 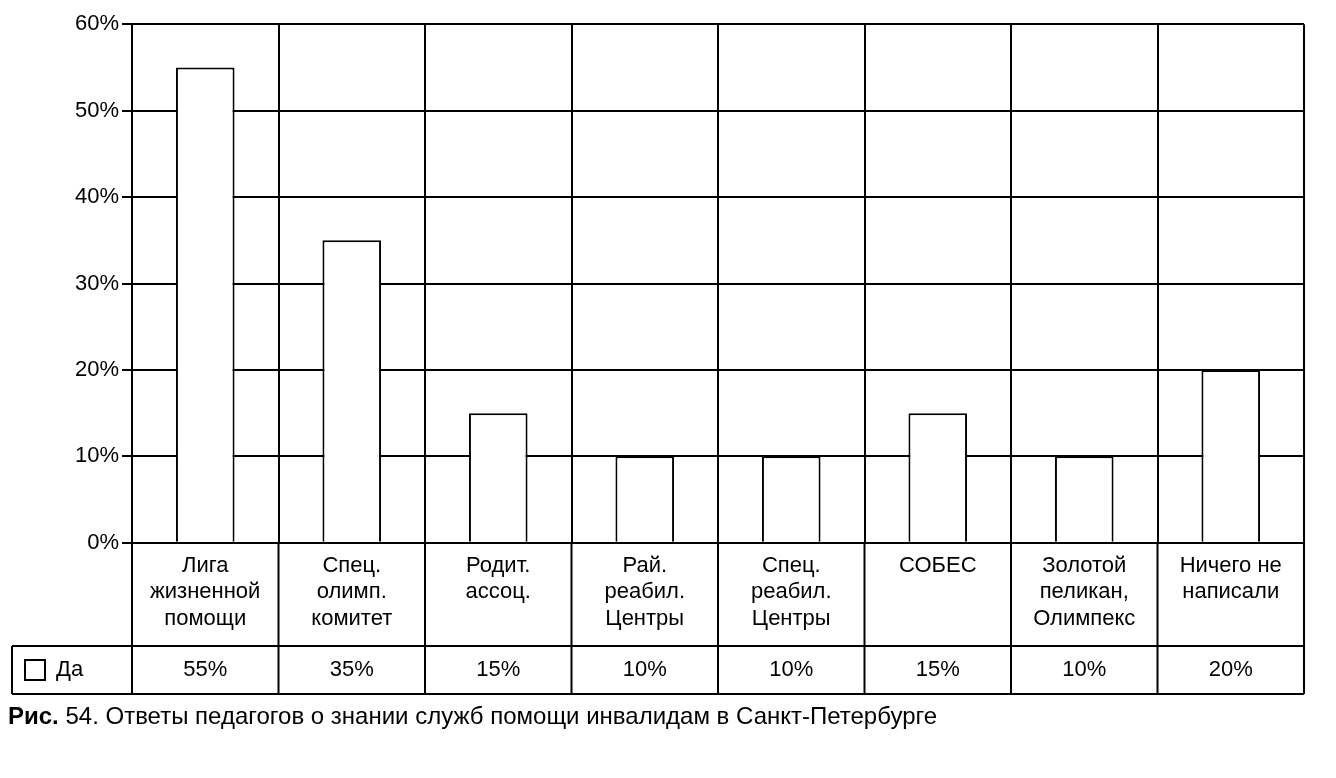 What do you see at coordinates (645, 591) in the screenshot?
I see `x-tick-label: Рай. реабил. Центры` at bounding box center [645, 591].